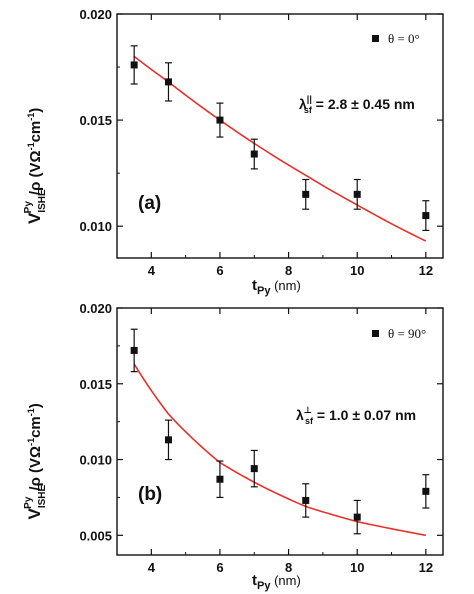 This screenshot has height=594, width=474. I want to click on x-tick-label-b: 8, so click(288, 567).